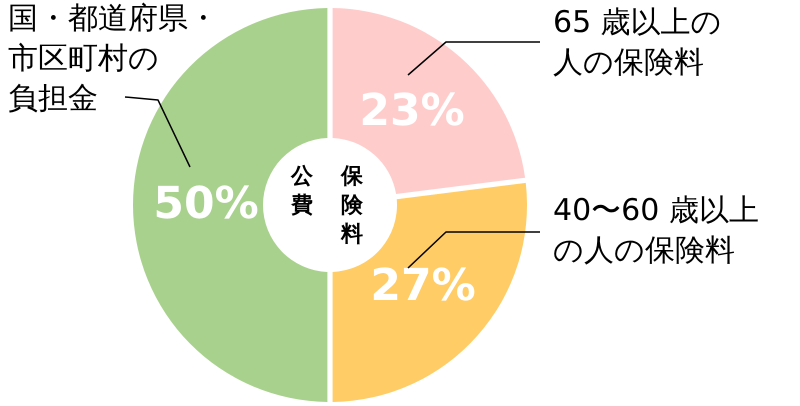 This screenshot has height=406, width=800. I want to click on slice-label: 65 歳以上の人の保険料, so click(637, 42).